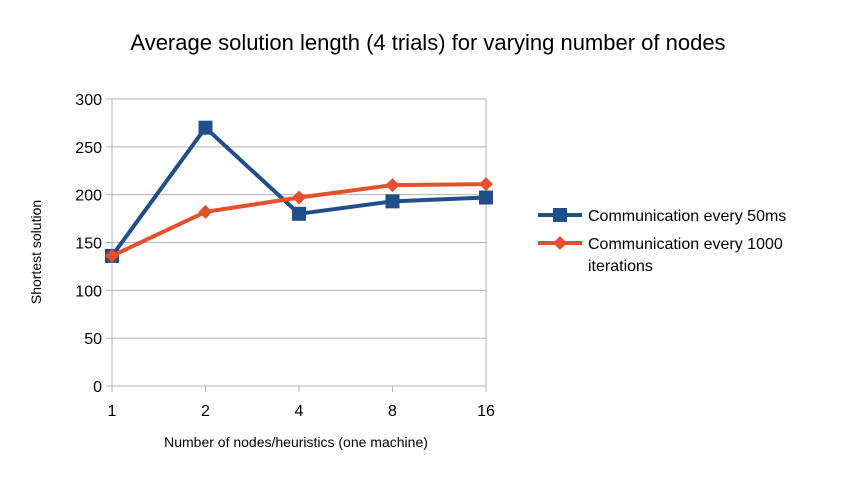  Describe the element at coordinates (36, 252) in the screenshot. I see `y-axis-label: Shortest solution` at that location.